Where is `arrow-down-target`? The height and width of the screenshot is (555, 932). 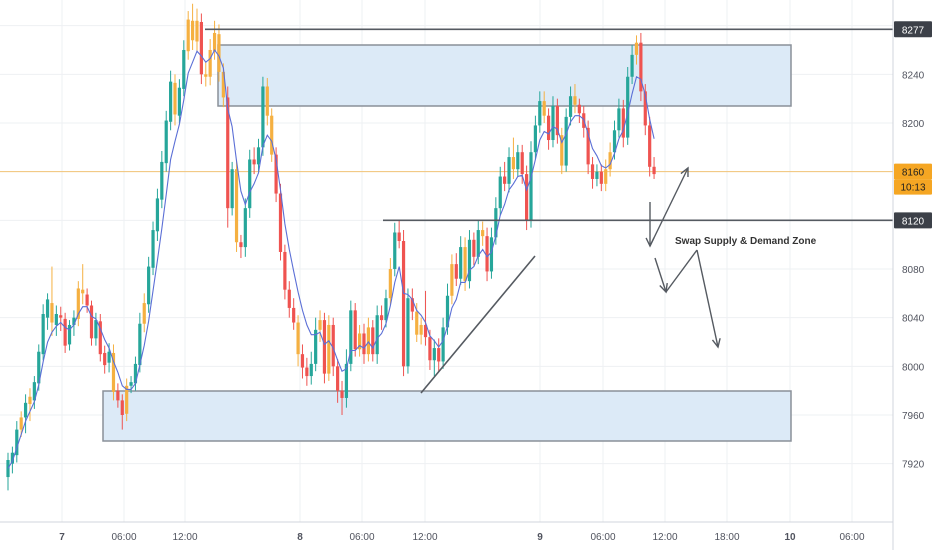
arrow-down-target is located at coordinates (708, 299).